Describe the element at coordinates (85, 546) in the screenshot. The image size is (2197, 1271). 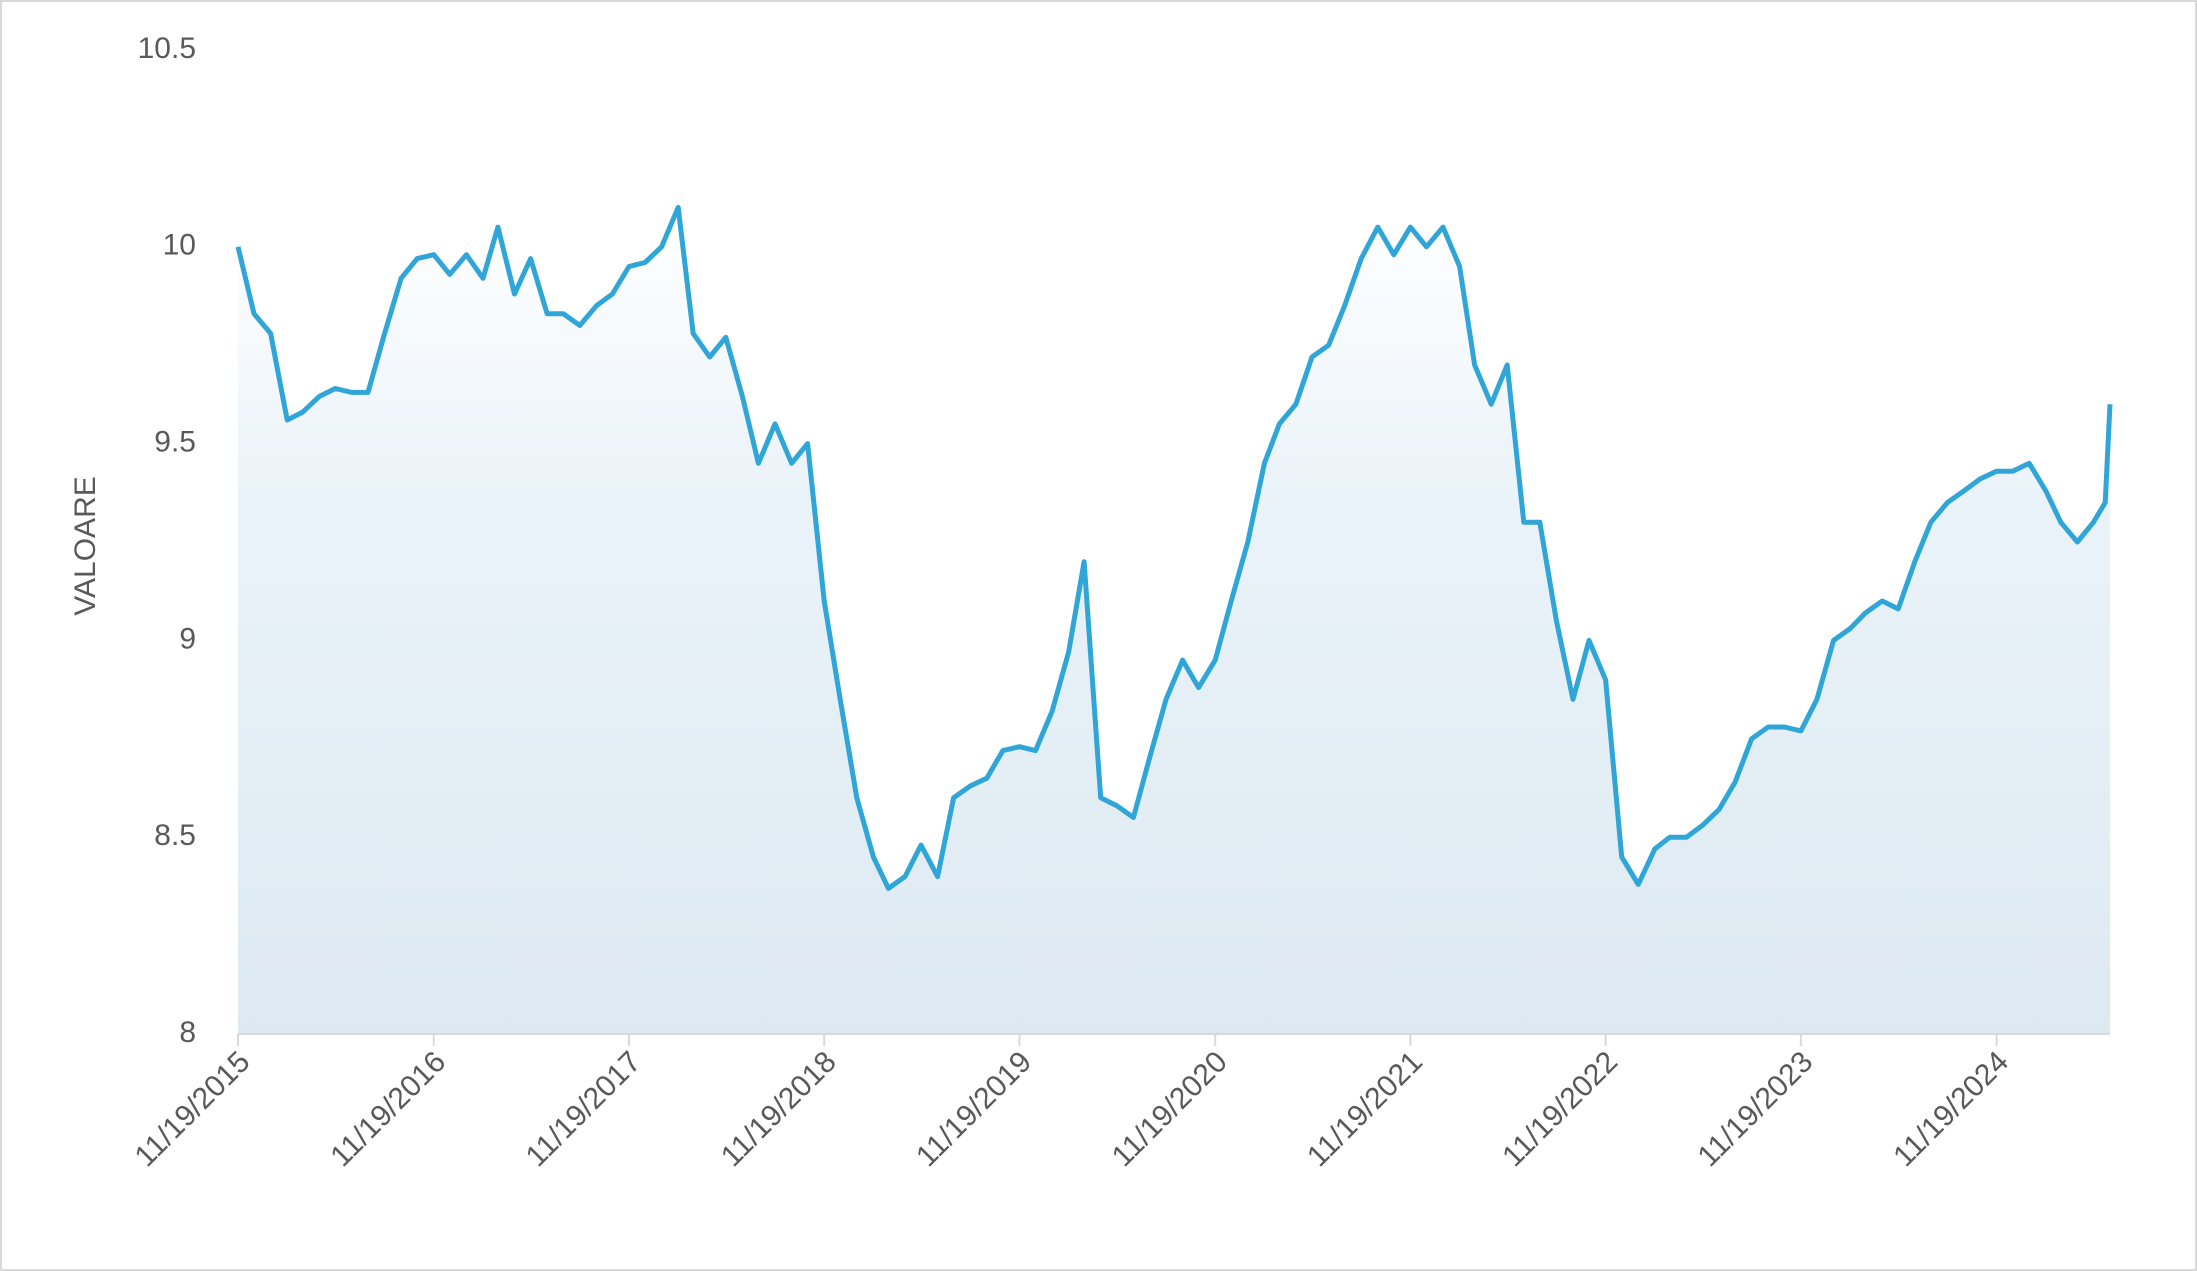
I see `y-axis-label: VALOARE` at that location.